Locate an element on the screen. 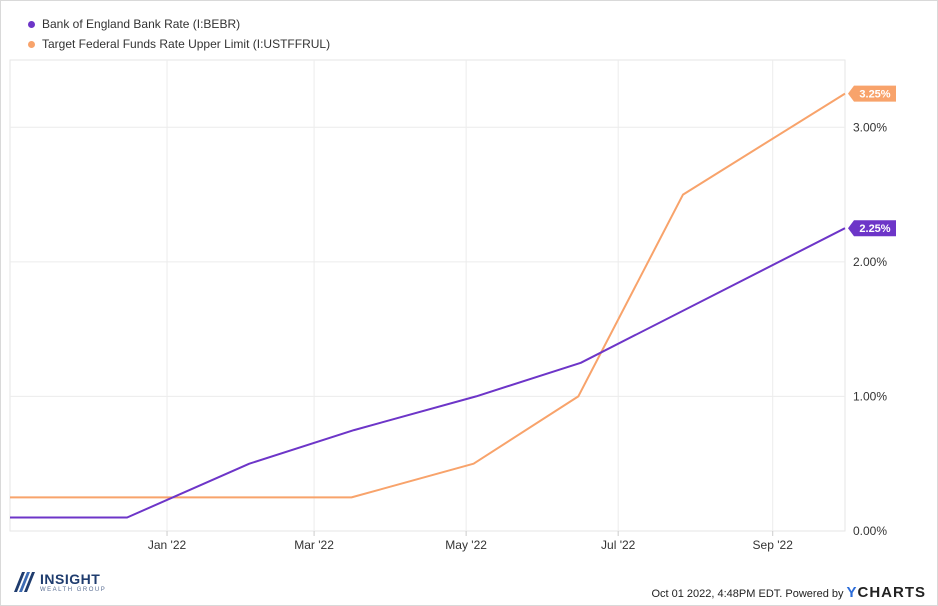  ycharts-logo-y: Y is located at coordinates (852, 592).